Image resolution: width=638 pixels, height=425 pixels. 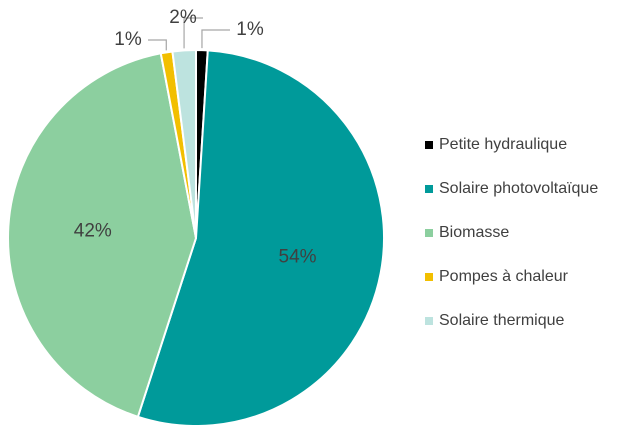 What do you see at coordinates (474, 232) in the screenshot?
I see `legend-label: Biomasse` at bounding box center [474, 232].